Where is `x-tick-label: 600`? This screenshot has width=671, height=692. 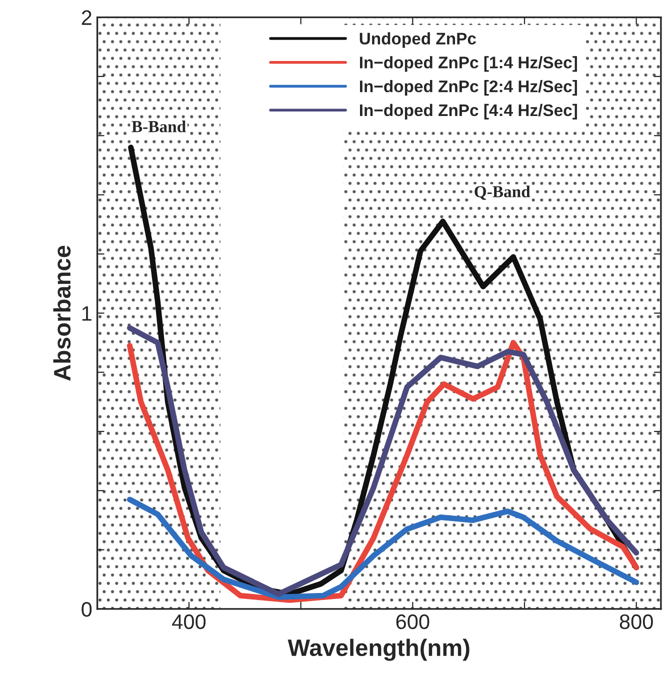 x-tick-label: 600 is located at coordinates (413, 622).